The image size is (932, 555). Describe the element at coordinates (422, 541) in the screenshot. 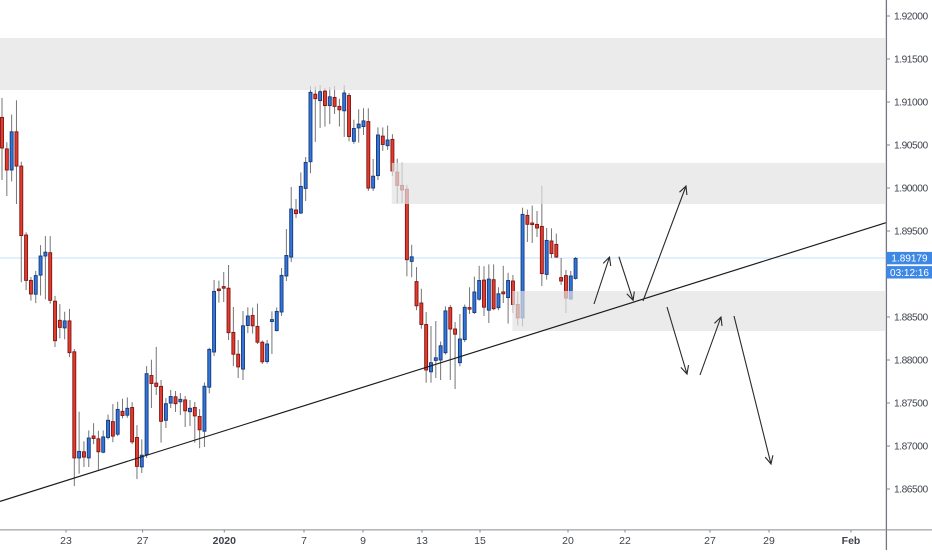

I see `svg-text: 13` at that location.